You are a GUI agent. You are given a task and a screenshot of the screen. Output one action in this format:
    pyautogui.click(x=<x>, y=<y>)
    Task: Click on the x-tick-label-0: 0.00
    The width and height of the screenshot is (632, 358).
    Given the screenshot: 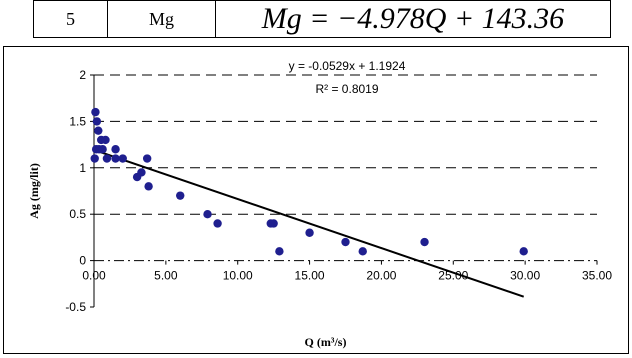 What is the action you would take?
    pyautogui.click(x=94, y=276)
    